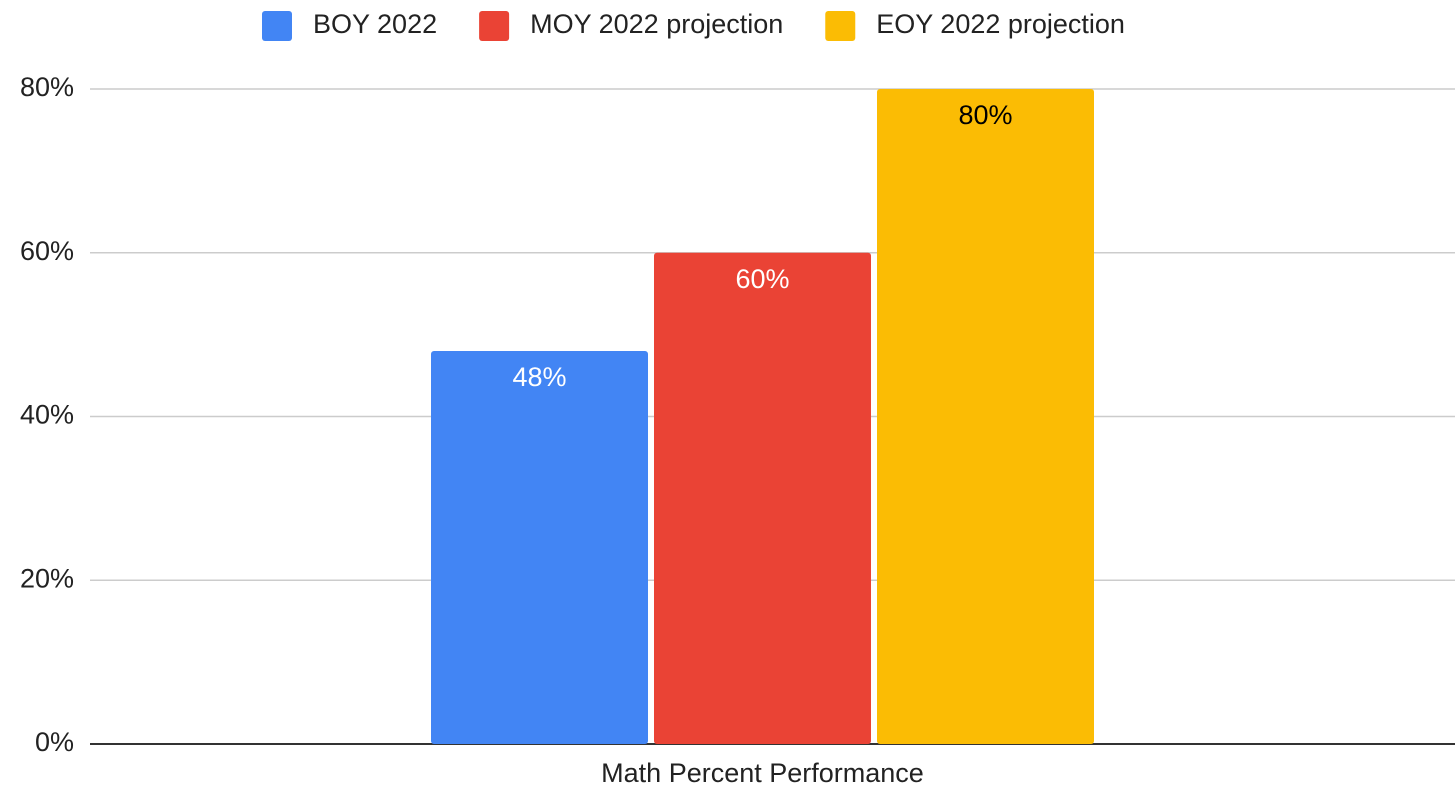 Image resolution: width=1455 pixels, height=789 pixels. I want to click on legend-label: EOY 2022 projection, so click(1000, 24).